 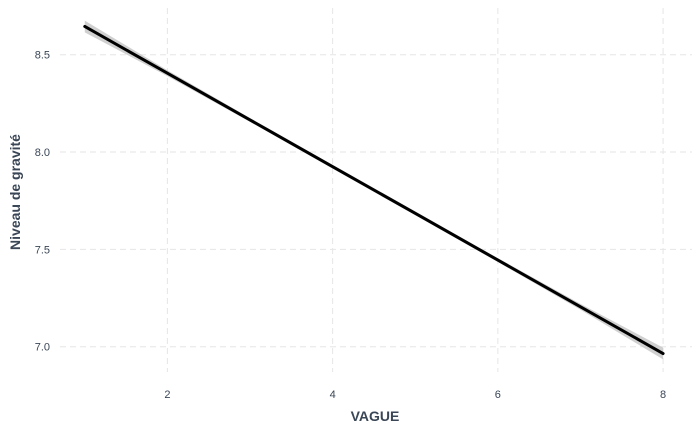 I want to click on y-tick-labels: 7.0 7.5 8.0 8.5, so click(x=42, y=202).